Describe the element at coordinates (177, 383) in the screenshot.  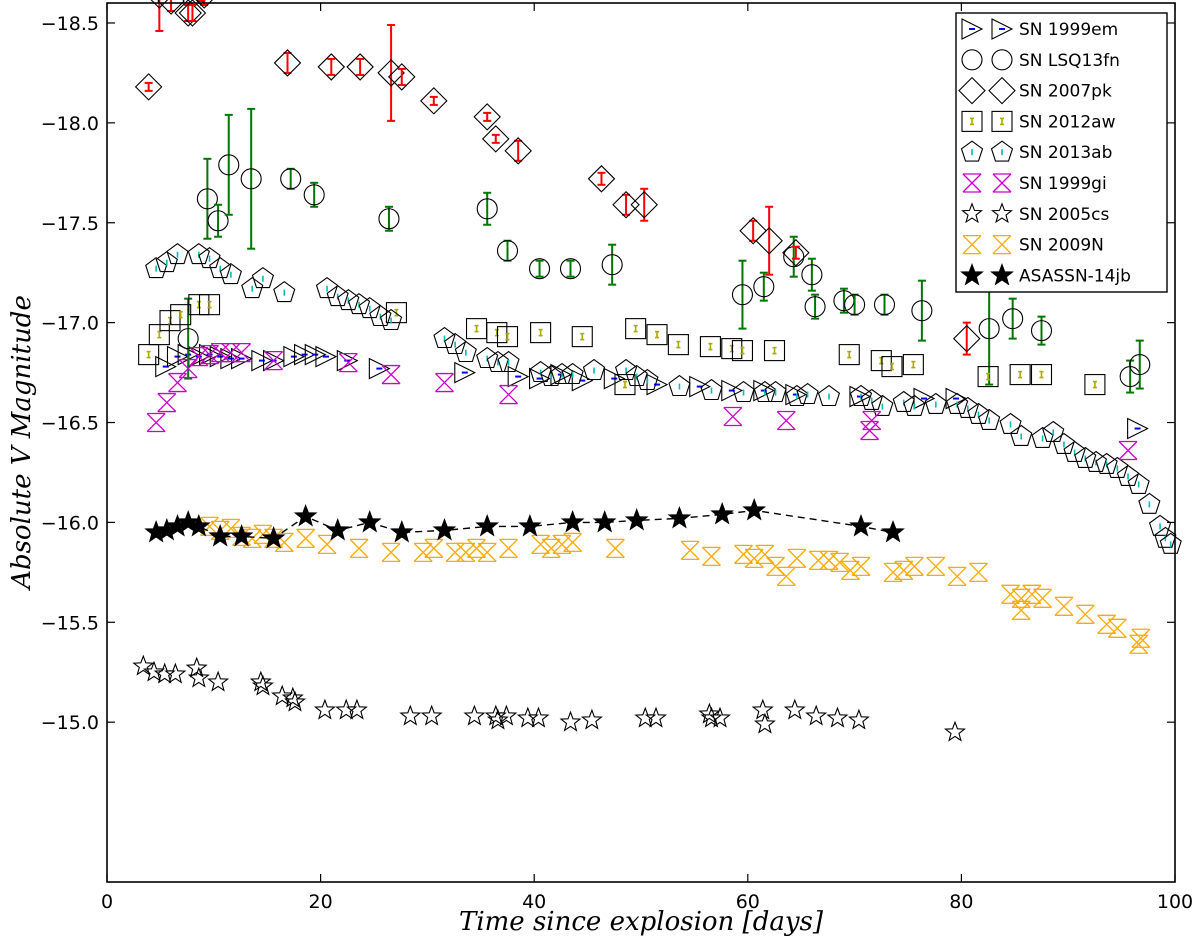
I see `data-point-2-b` at that location.